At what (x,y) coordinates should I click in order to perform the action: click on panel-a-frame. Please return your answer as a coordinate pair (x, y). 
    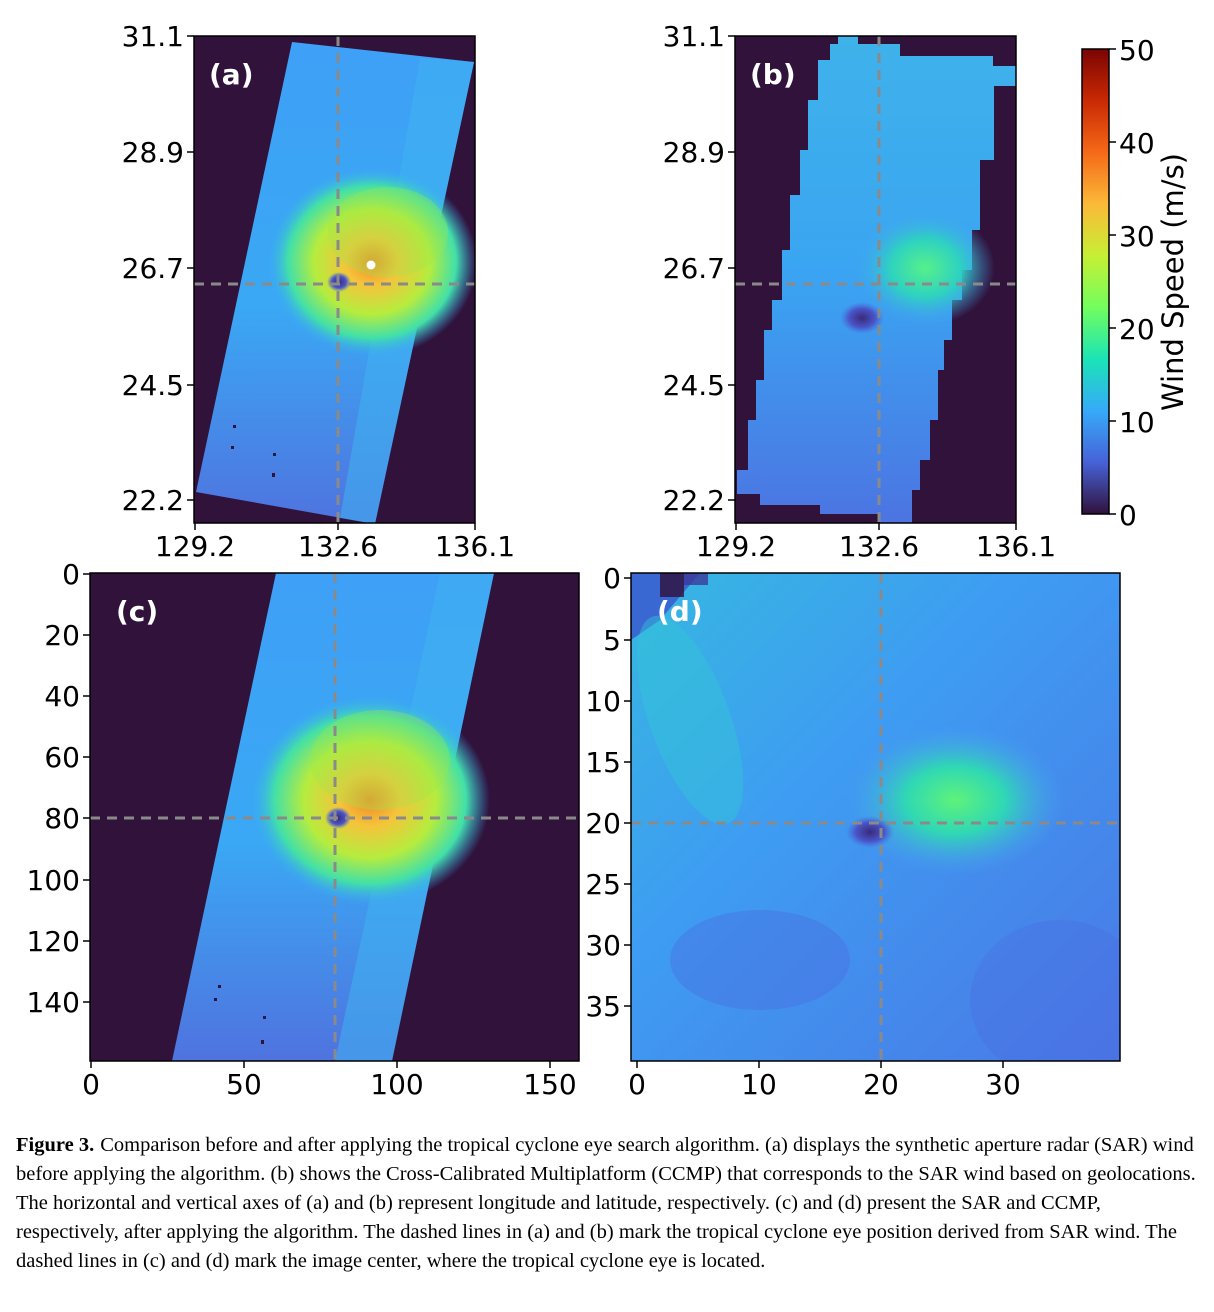
    Looking at the image, I should click on (334, 279).